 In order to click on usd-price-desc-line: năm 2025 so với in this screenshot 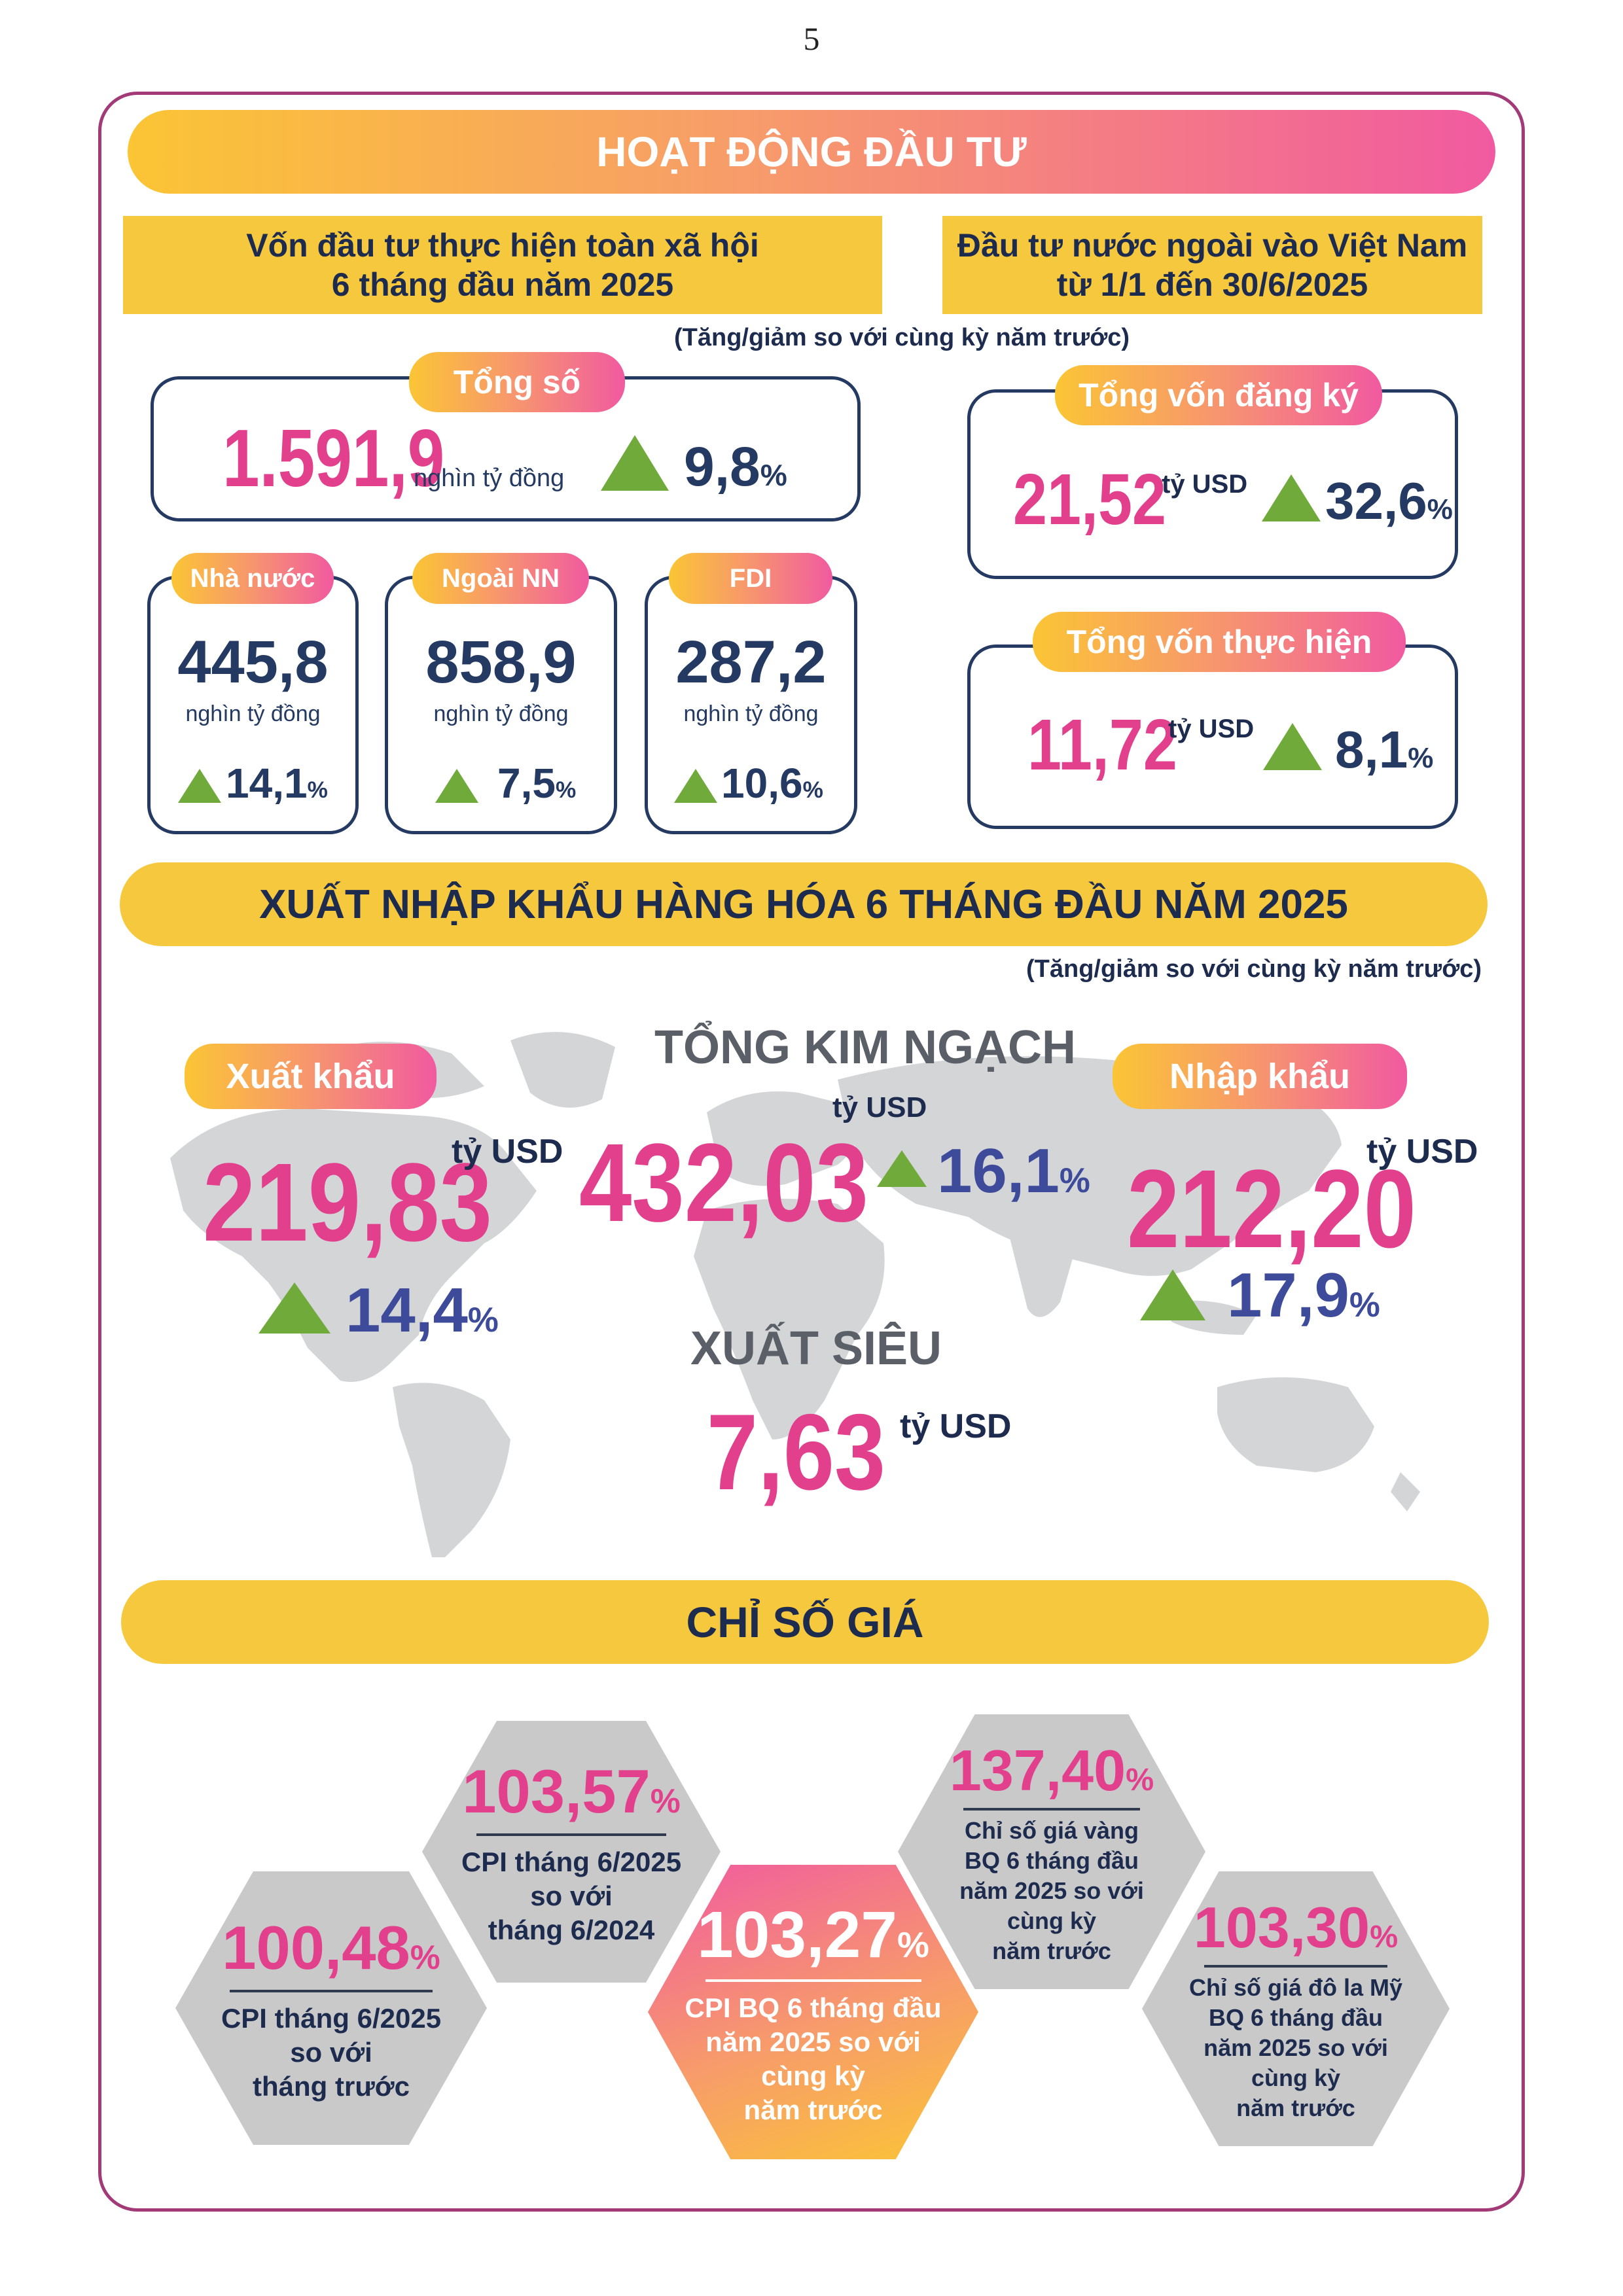, I will do `click(1296, 2047)`.